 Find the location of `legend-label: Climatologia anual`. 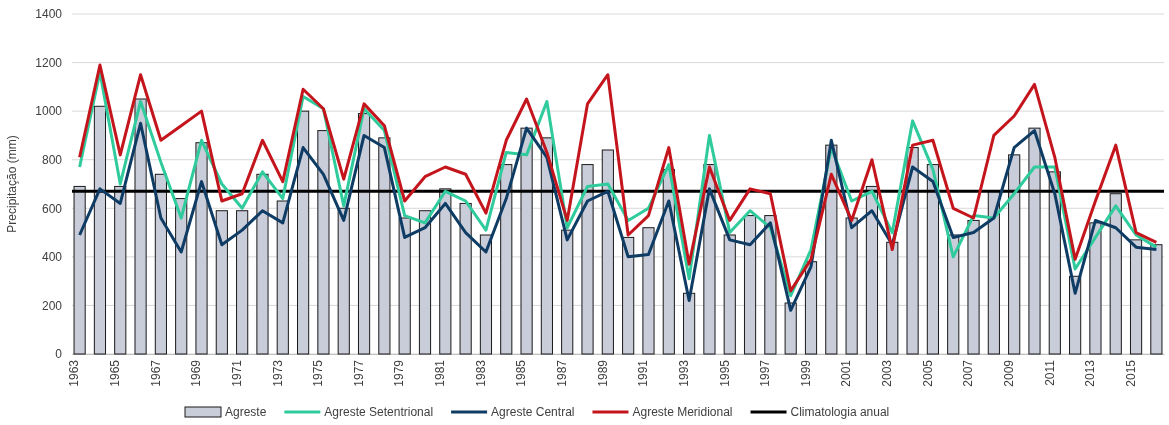

legend-label: Climatologia anual is located at coordinates (840, 412).